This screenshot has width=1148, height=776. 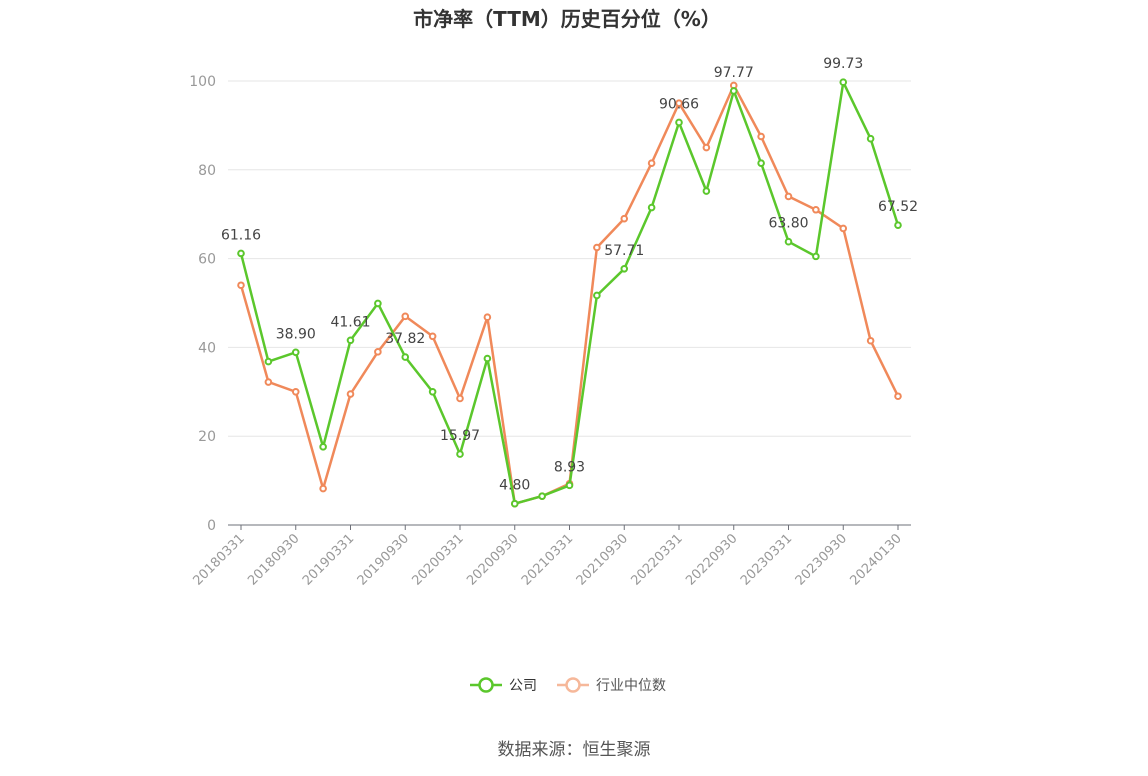 What do you see at coordinates (207, 348) in the screenshot?
I see `y-tick-label: 40` at bounding box center [207, 348].